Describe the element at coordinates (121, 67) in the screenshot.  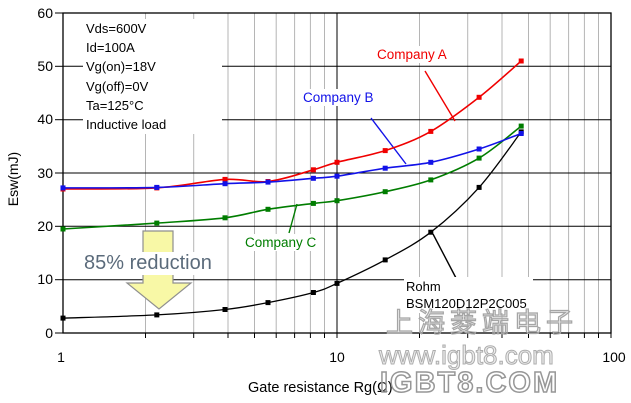
I see `condition-line: Vg(on)=18V` at that location.